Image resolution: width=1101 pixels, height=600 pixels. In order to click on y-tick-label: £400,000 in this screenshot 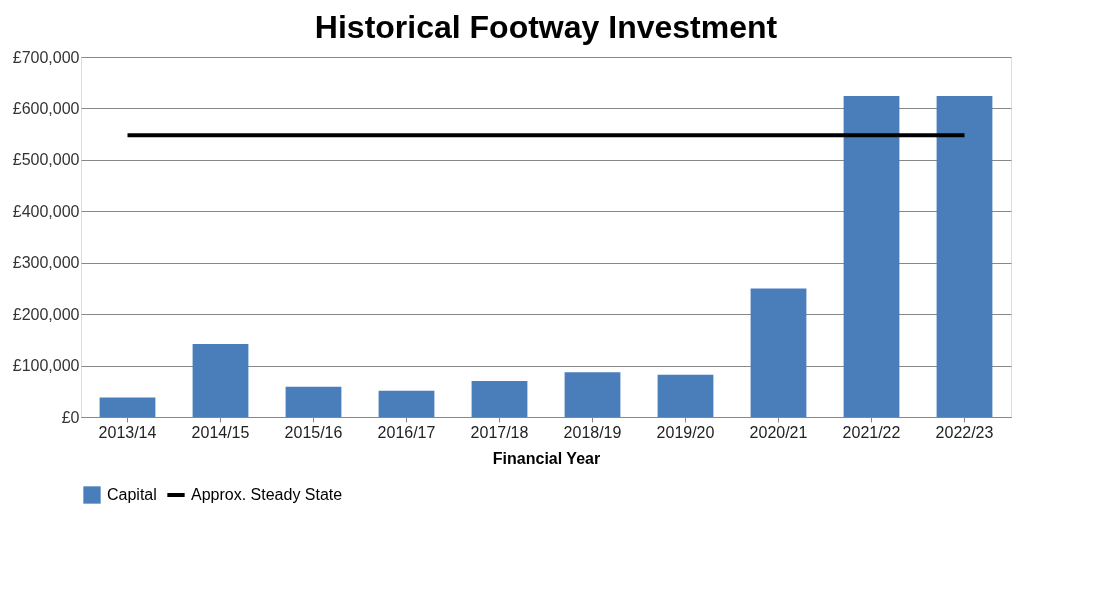, I will do `click(46, 211)`.